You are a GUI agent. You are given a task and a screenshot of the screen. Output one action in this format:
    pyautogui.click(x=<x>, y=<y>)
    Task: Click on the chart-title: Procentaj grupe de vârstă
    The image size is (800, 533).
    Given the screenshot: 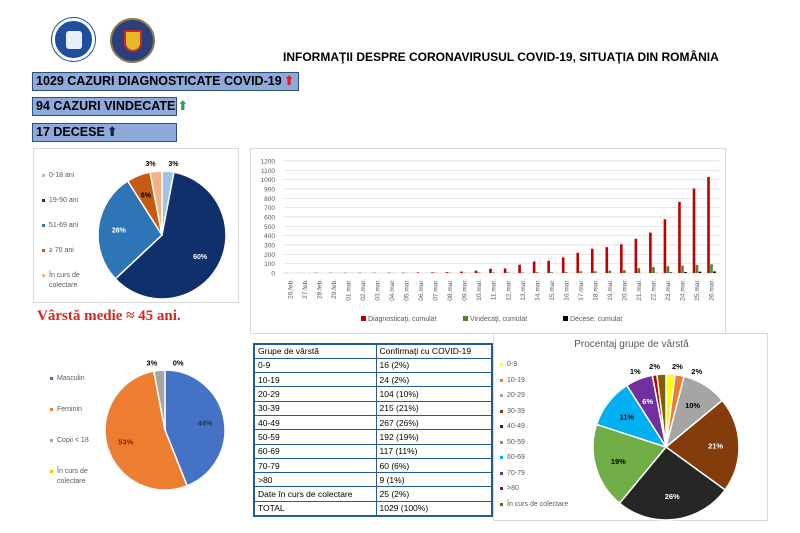 What is the action you would take?
    pyautogui.click(x=631, y=344)
    